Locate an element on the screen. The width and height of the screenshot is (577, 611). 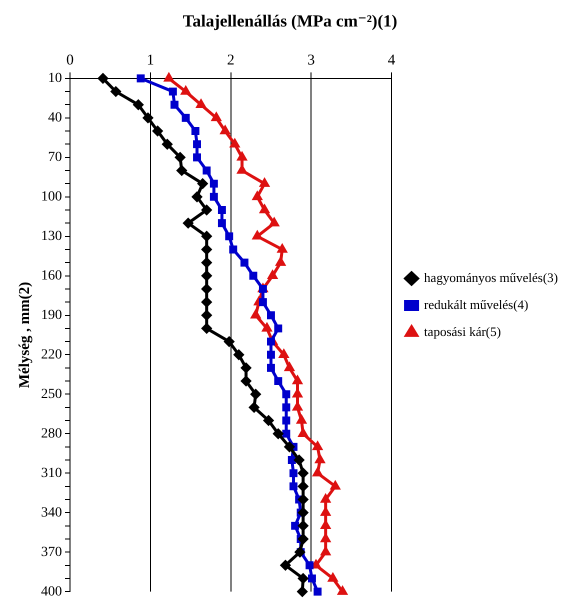
y-tick-label: 40 is located at coordinates (55, 118).